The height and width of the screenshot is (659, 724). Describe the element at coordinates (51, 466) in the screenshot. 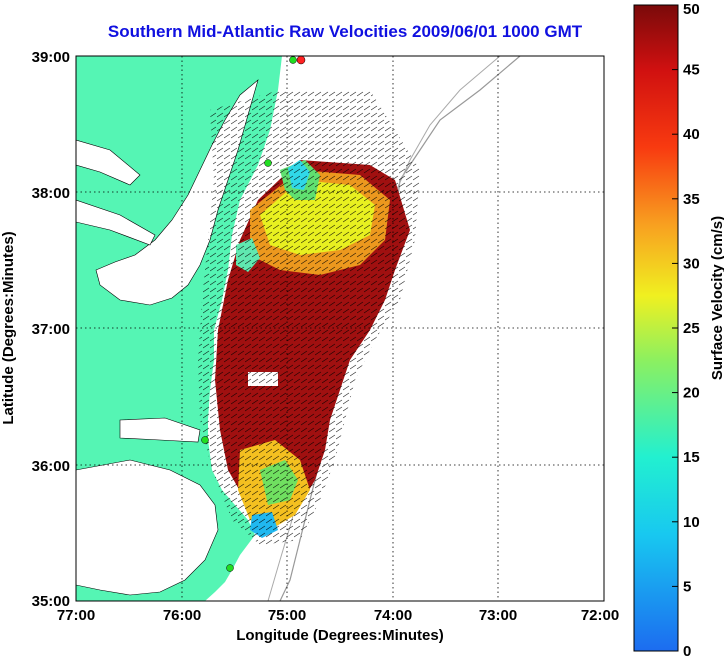

I see `y-tick-label: 36:00` at that location.